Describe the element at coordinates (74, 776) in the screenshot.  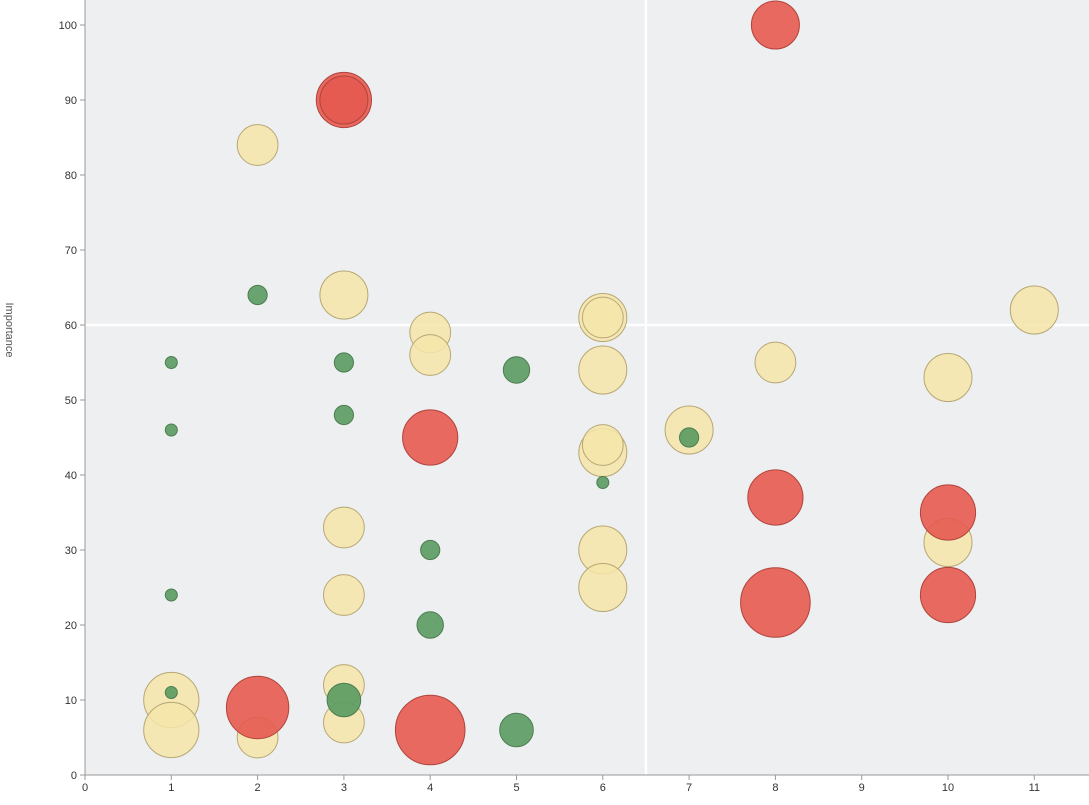
I see `y-tick-label: 0` at that location.